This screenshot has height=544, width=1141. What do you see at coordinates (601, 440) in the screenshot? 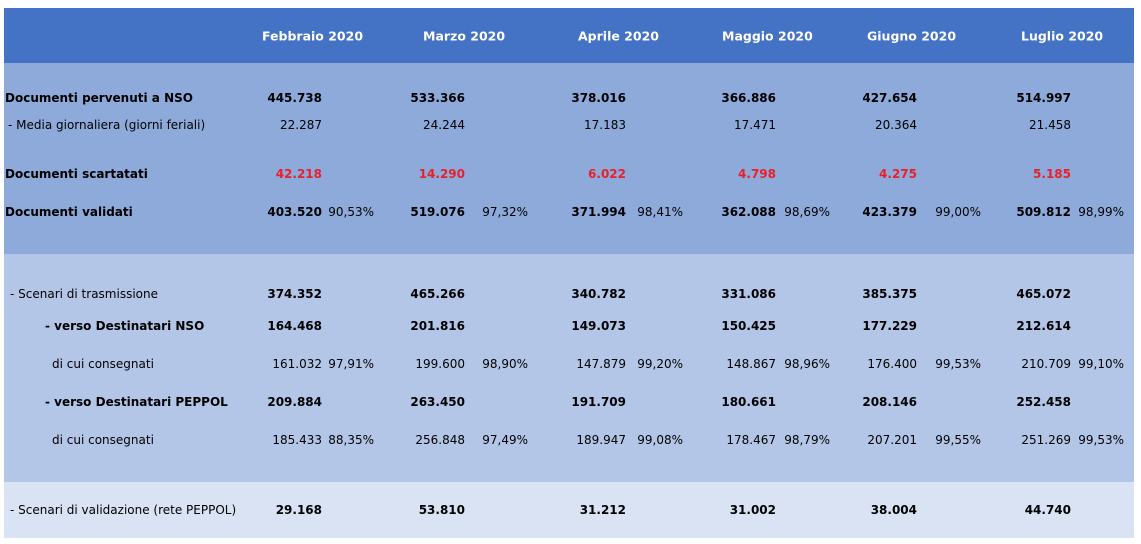
I see `table-cell-value: 189.947` at bounding box center [601, 440].